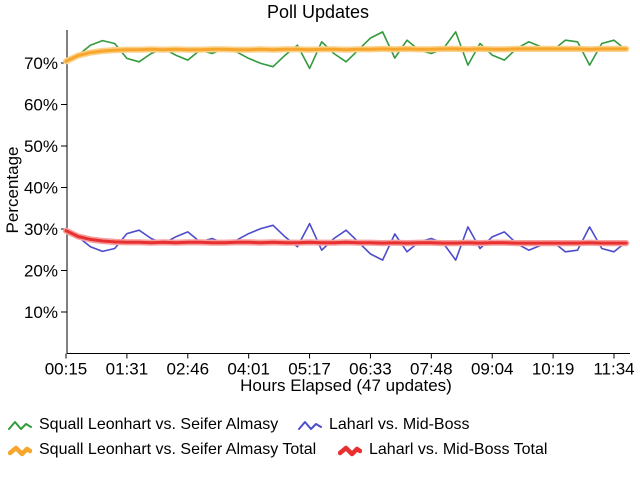 The width and height of the screenshot is (640, 480). Describe the element at coordinates (248, 369) in the screenshot. I see `x-tick-label: 04:01` at that location.